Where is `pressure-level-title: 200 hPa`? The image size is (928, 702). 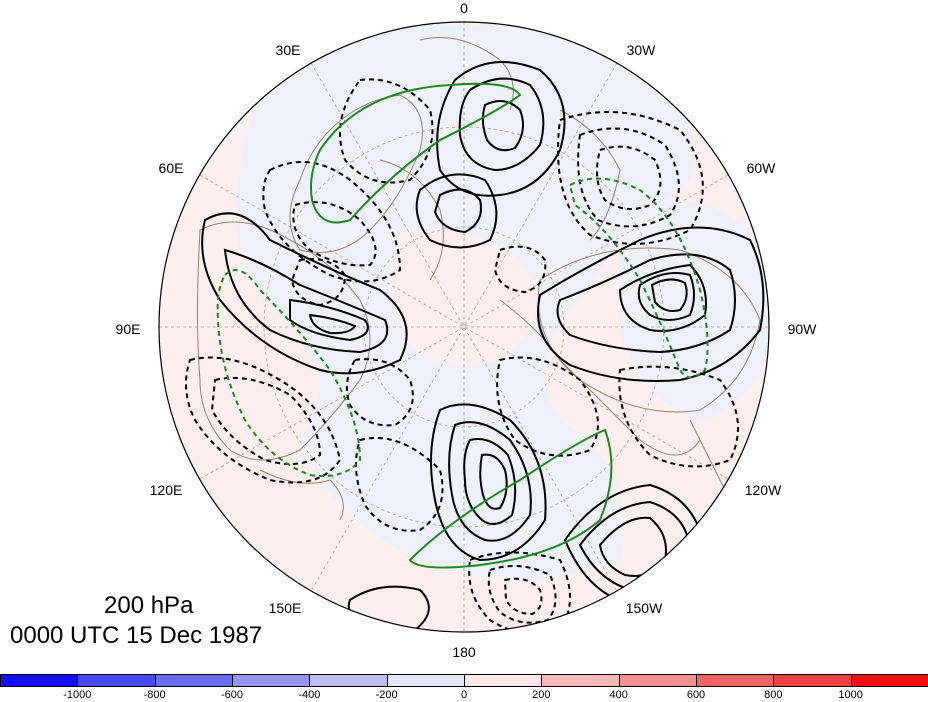
pressure-level-title: 200 hPa is located at coordinates (149, 605).